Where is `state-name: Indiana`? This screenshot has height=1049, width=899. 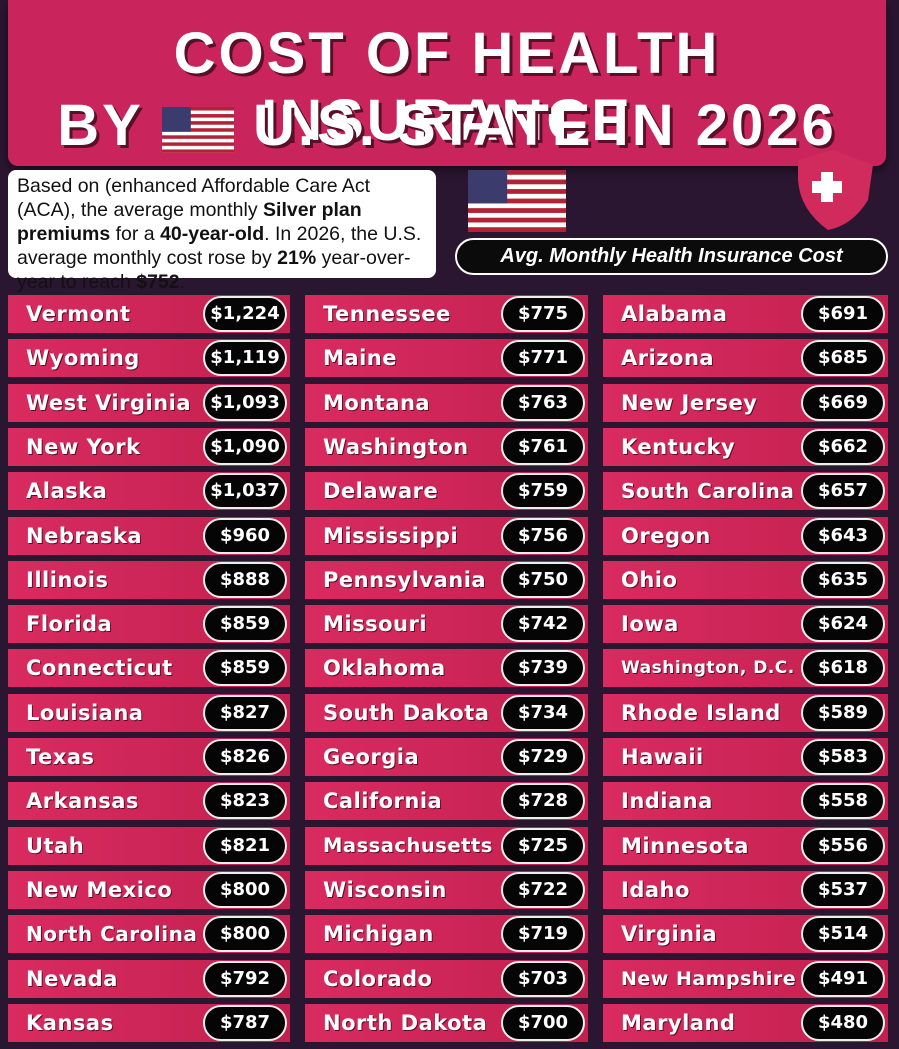
state-name: Indiana is located at coordinates (667, 801).